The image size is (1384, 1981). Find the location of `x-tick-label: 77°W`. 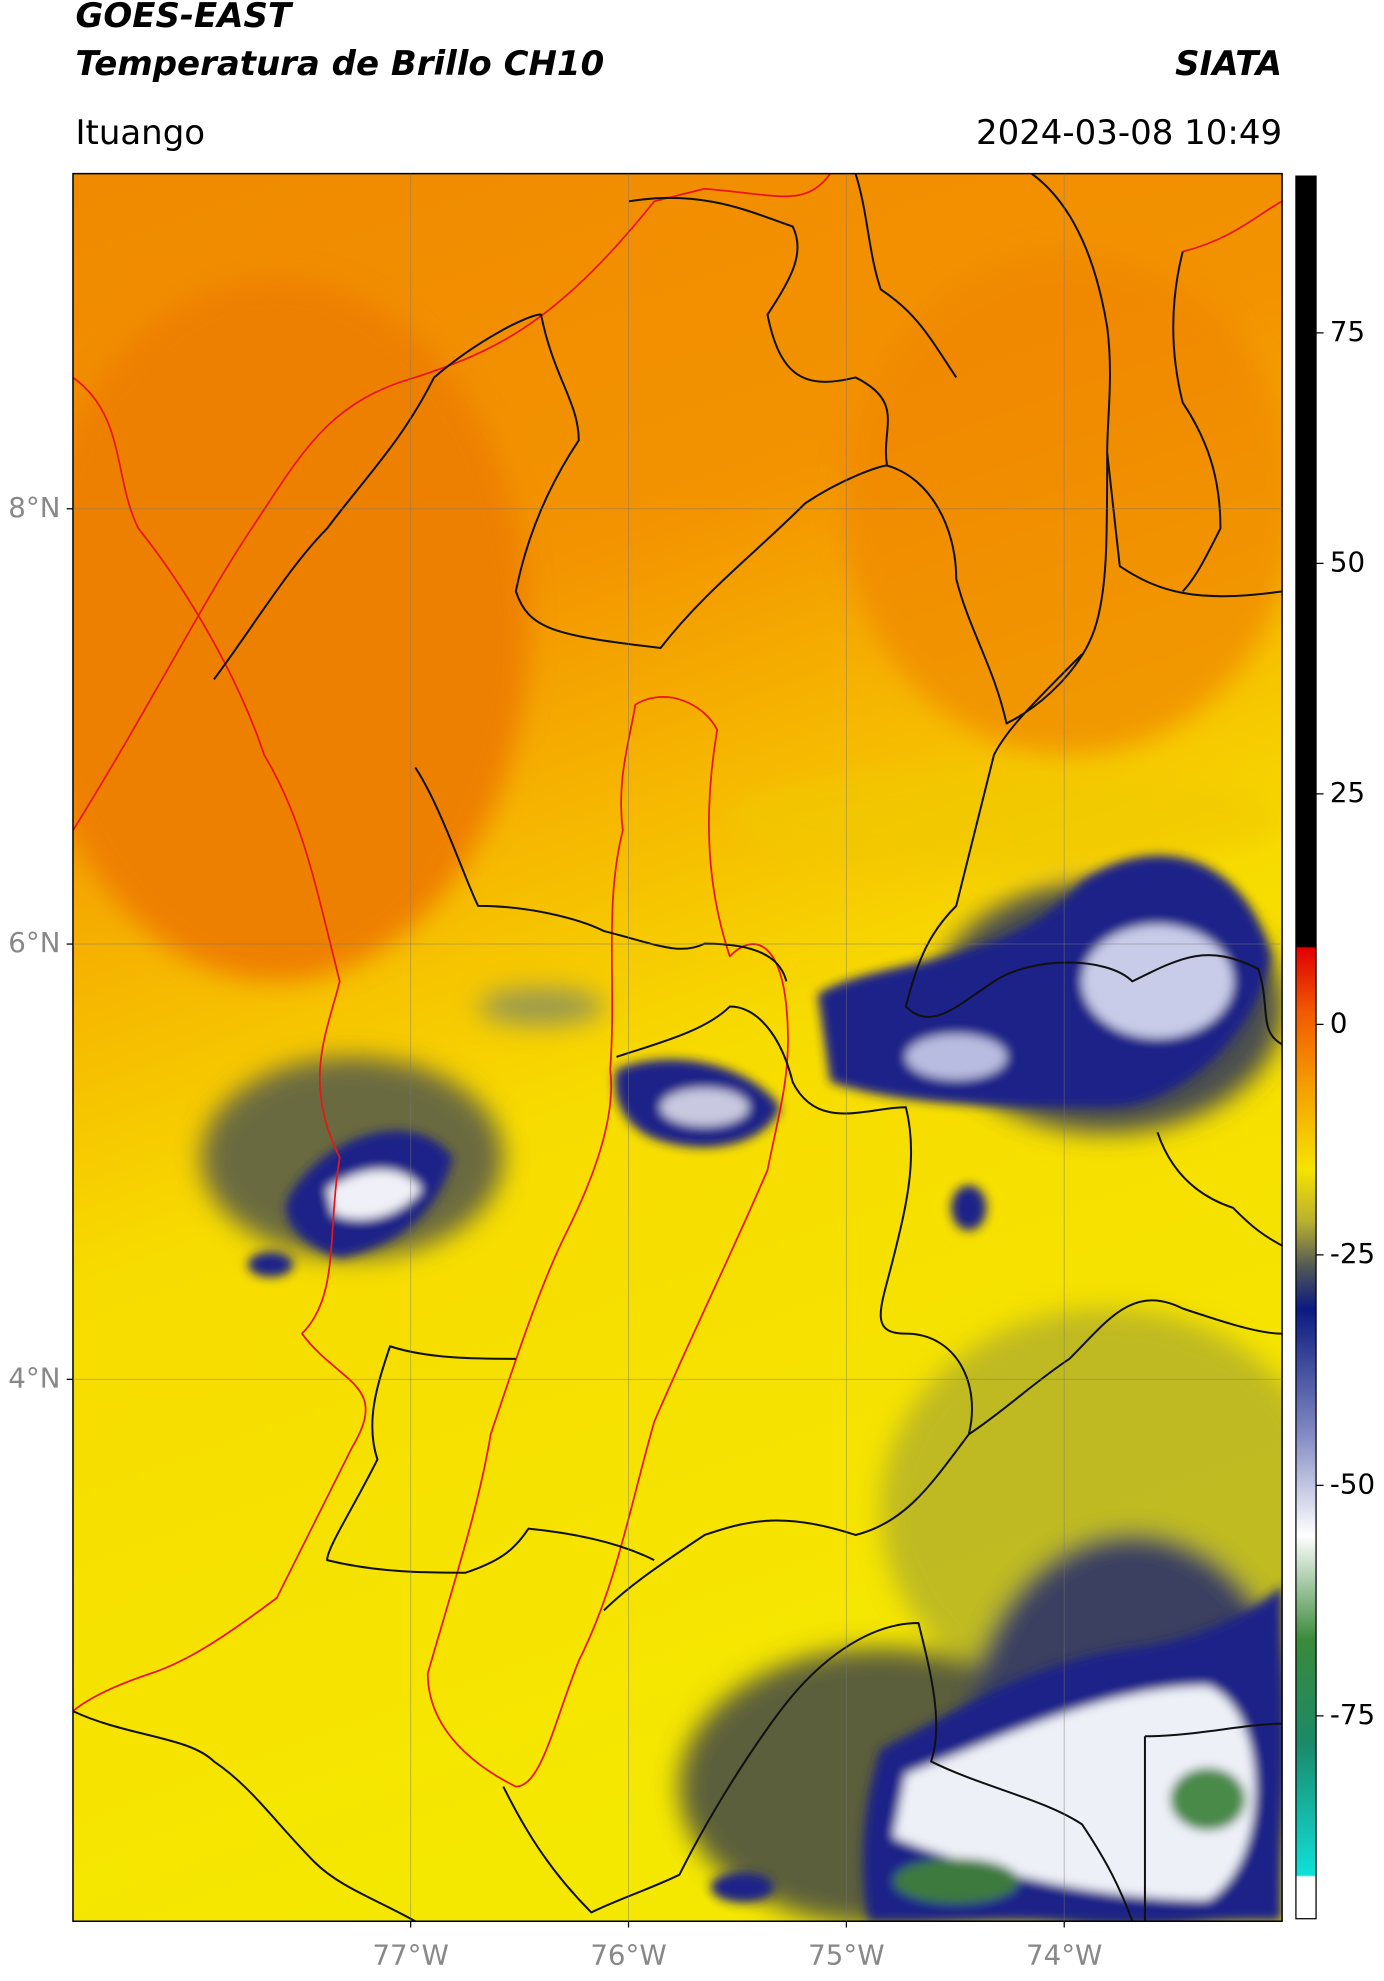

x-tick-label: 77°W is located at coordinates (410, 1954).